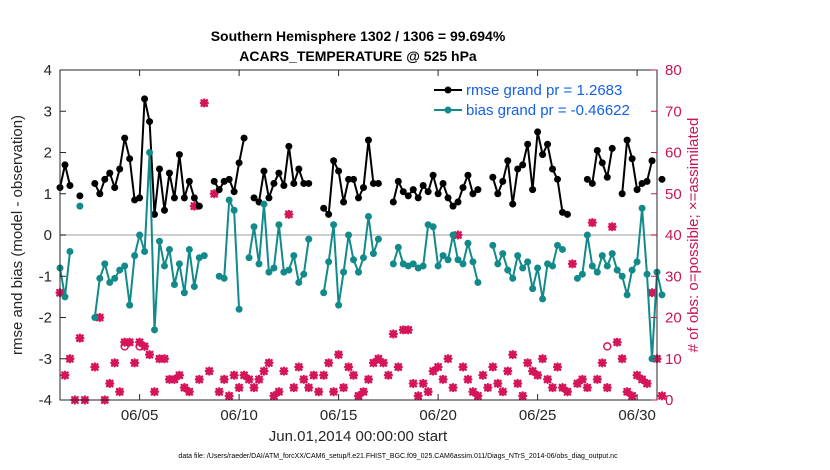 The image size is (830, 470). Describe the element at coordinates (48, 111) in the screenshot. I see `y-tick-label: 3` at that location.